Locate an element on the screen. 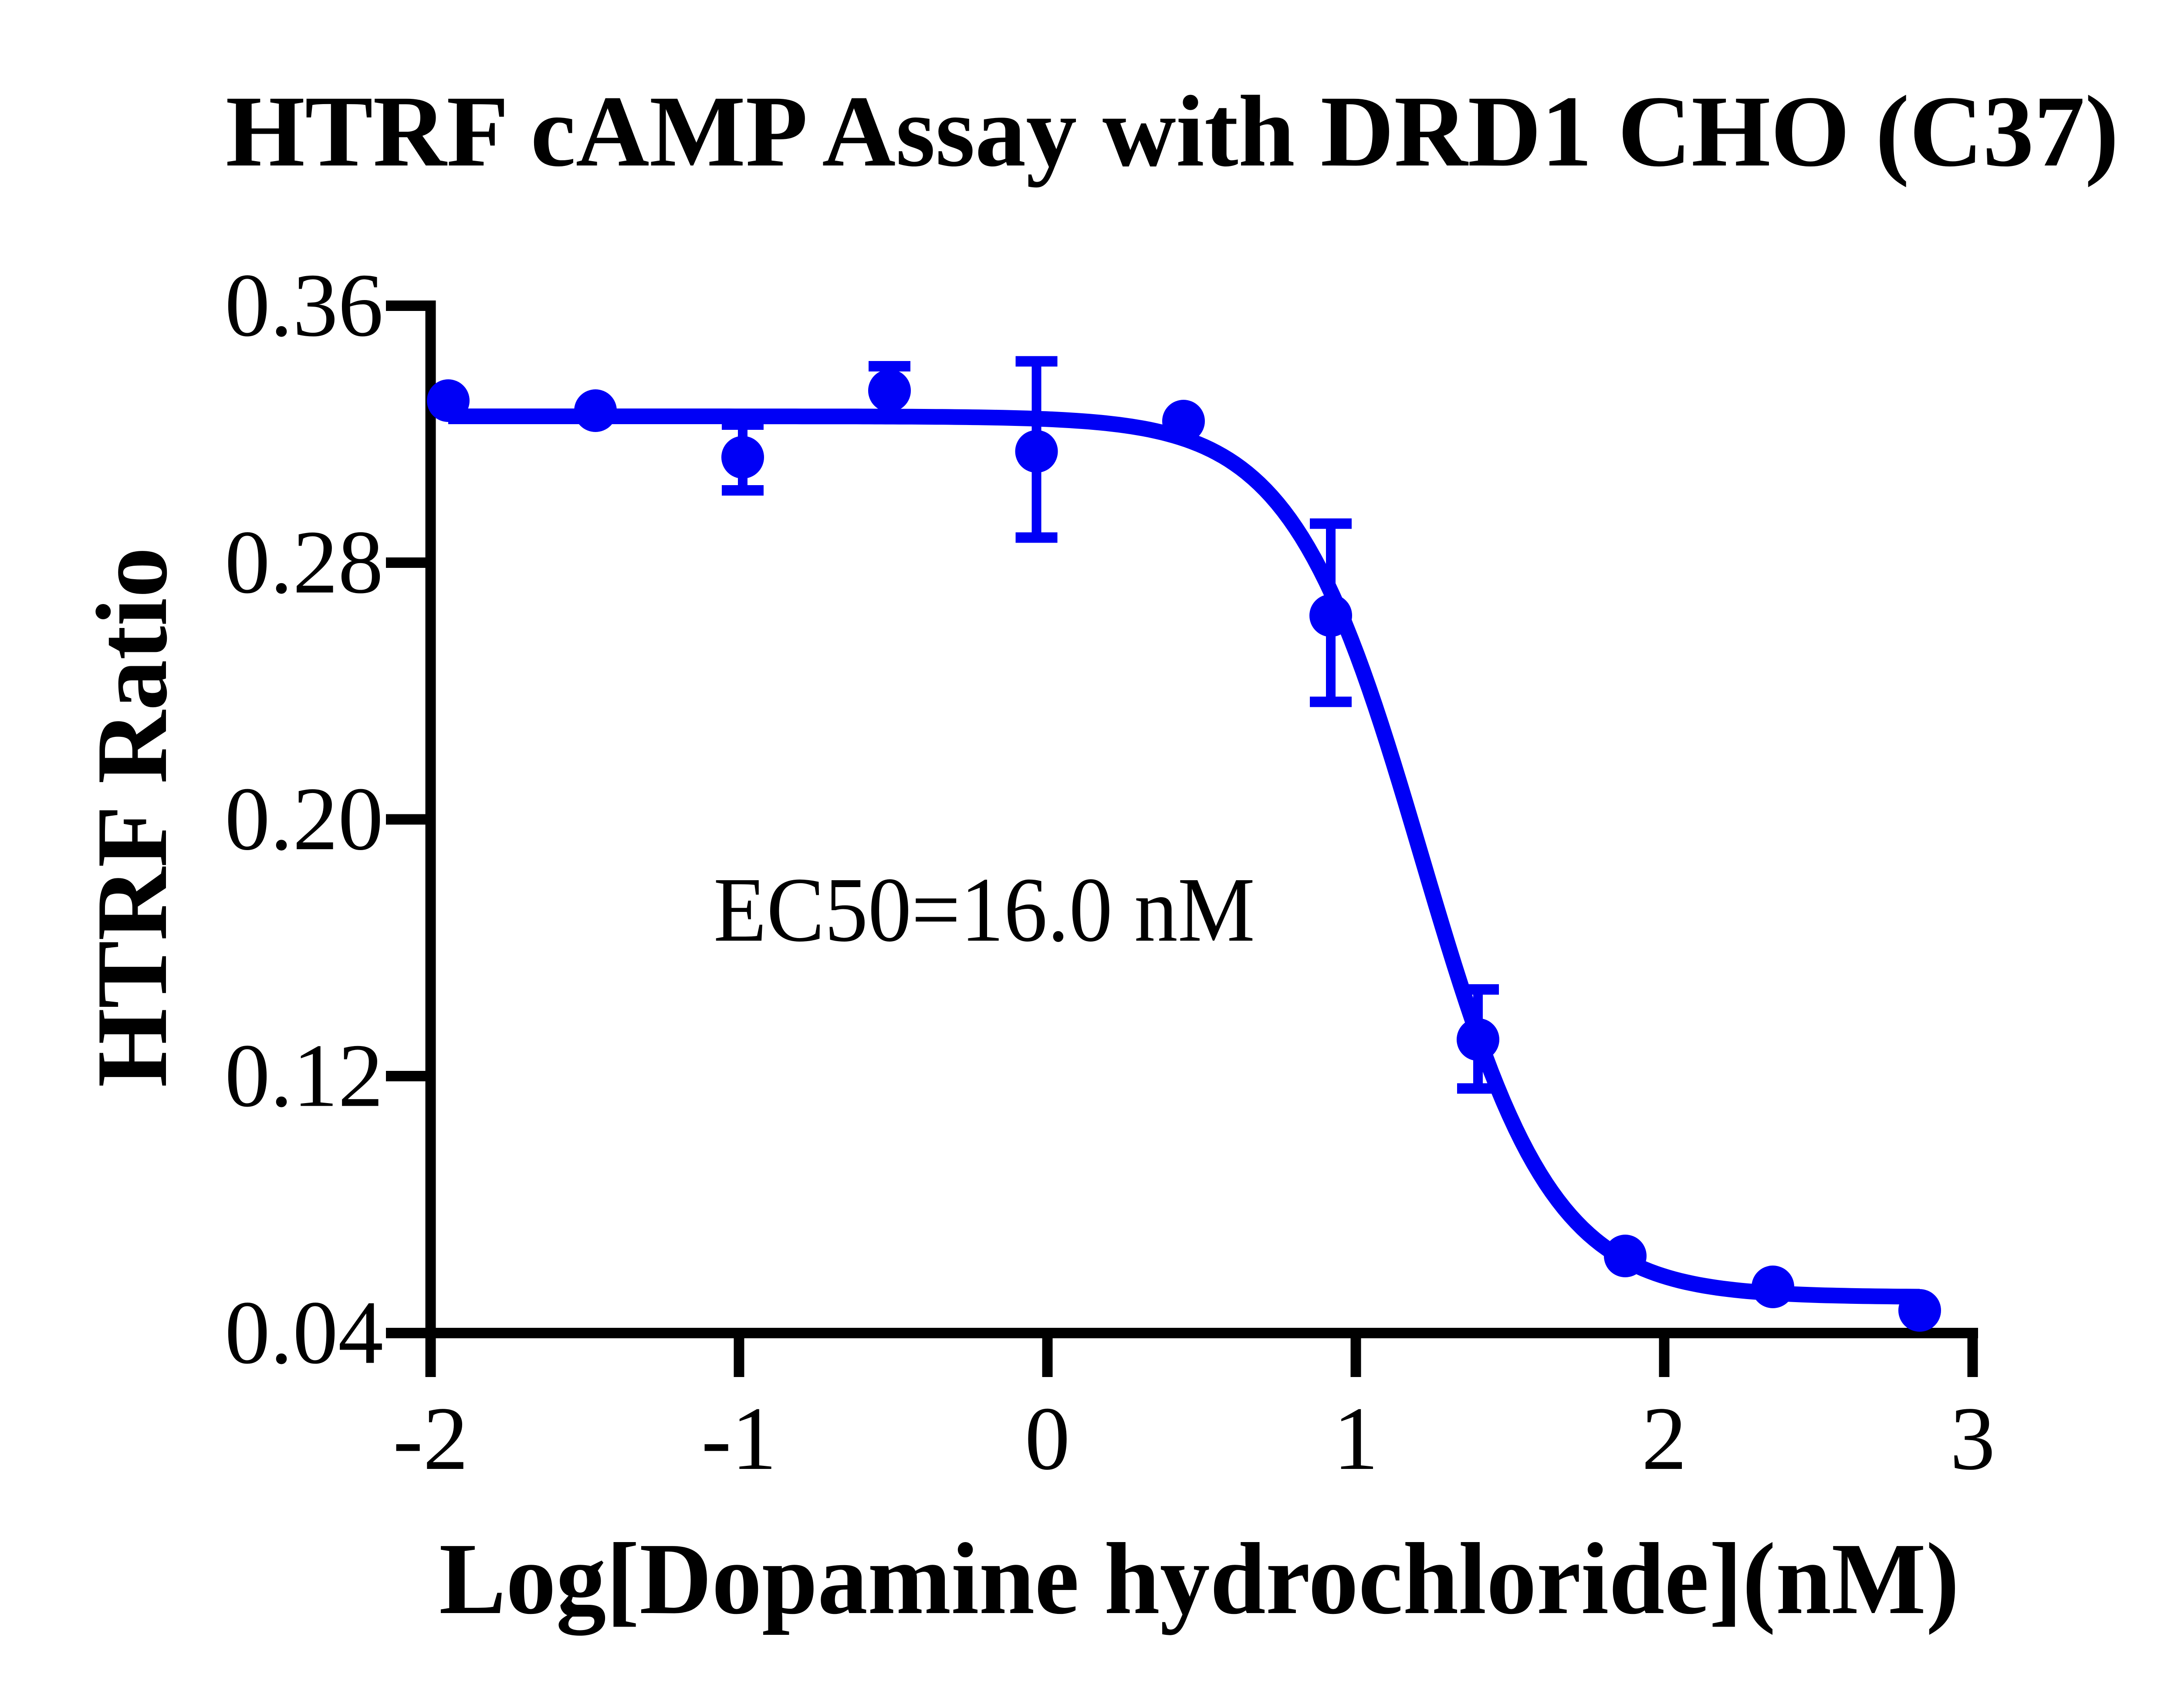  svg-text:HTRF cAMP Assay with DRD1 CHO: HTRF cAMP Assay with DRD1 CHO (C37) is located at coordinates (1172, 131).